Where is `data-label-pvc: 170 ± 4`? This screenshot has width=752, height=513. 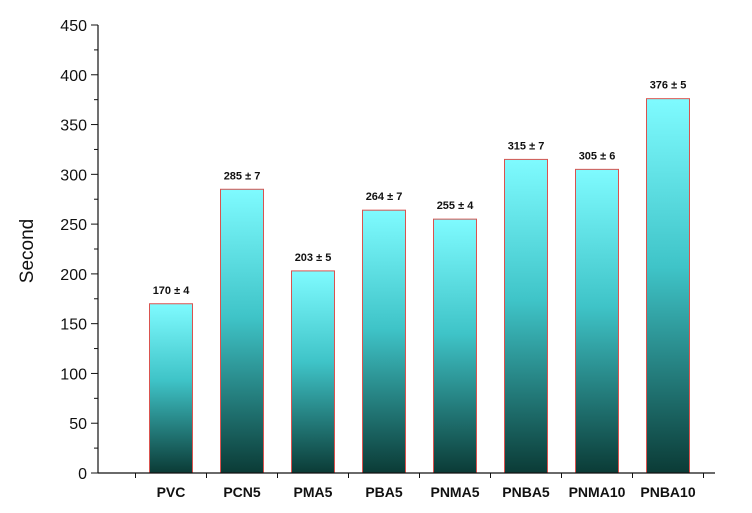 data-label-pvc: 170 ± 4 is located at coordinates (172, 291).